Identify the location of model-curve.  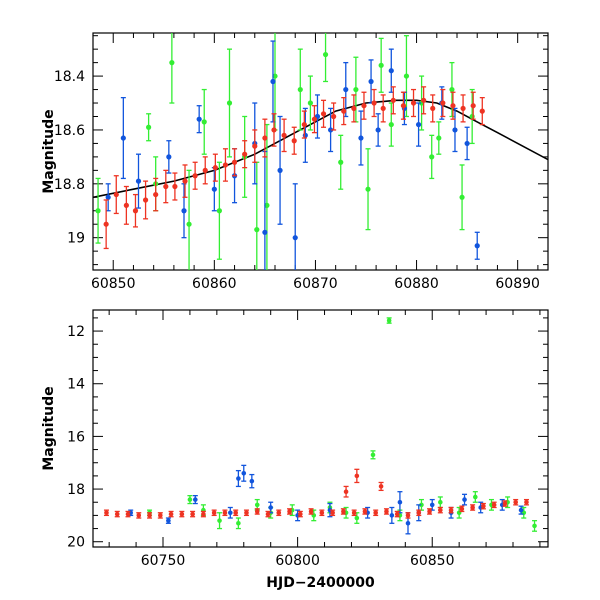
(320, 149).